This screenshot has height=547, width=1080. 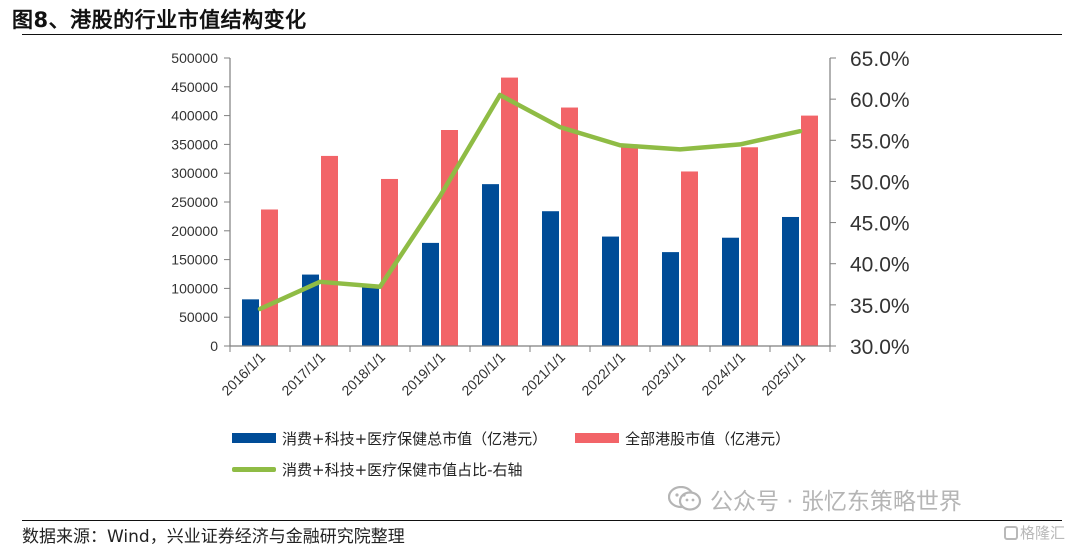 I want to click on legend-swatch-blue, so click(x=254, y=438).